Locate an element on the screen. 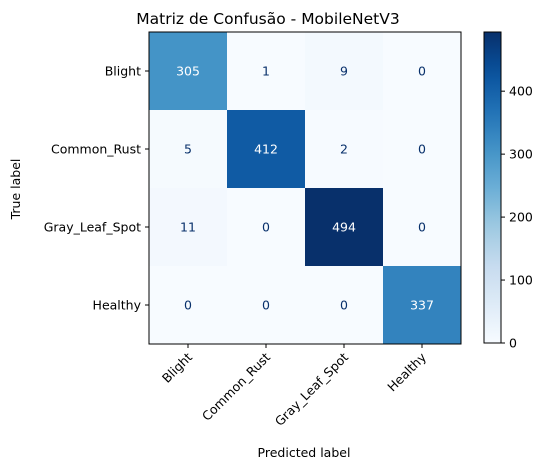 This screenshot has width=546, height=468. cell-value-0-1: 1 is located at coordinates (266, 71).